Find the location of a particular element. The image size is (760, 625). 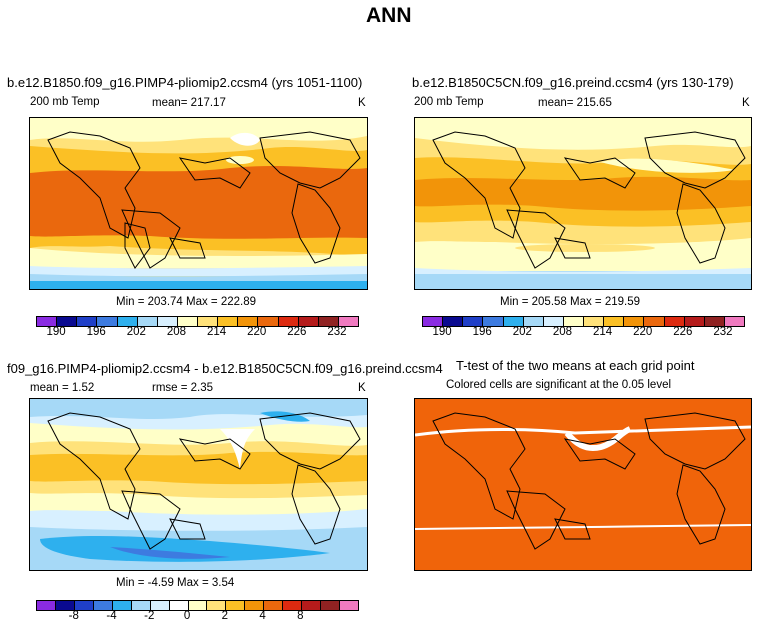

panel2-minmax: Min = 205.58 Max = 219.59 is located at coordinates (570, 302).